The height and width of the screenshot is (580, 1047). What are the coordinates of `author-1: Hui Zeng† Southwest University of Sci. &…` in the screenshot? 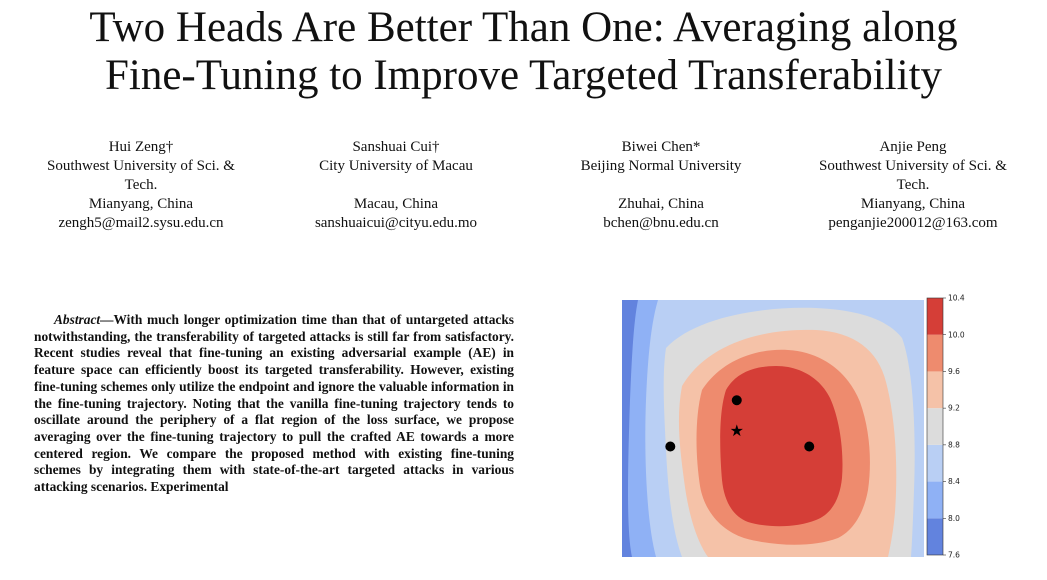 It's located at (141, 185).